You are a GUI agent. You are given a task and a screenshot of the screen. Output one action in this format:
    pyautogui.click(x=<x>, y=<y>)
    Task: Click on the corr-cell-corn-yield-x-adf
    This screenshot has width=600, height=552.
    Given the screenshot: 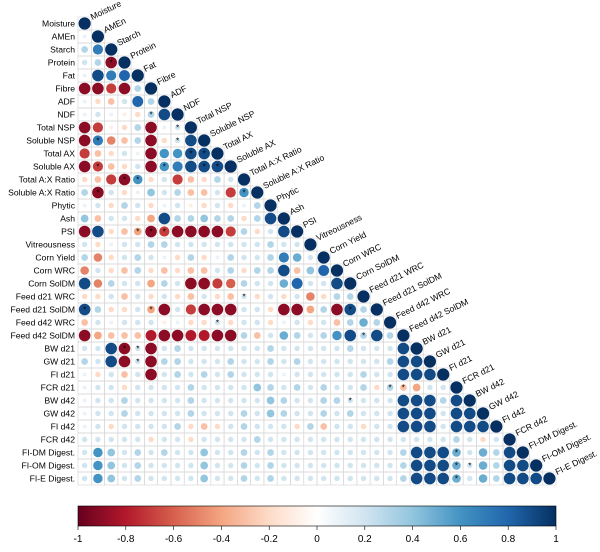 What is the action you would take?
    pyautogui.click(x=164, y=257)
    